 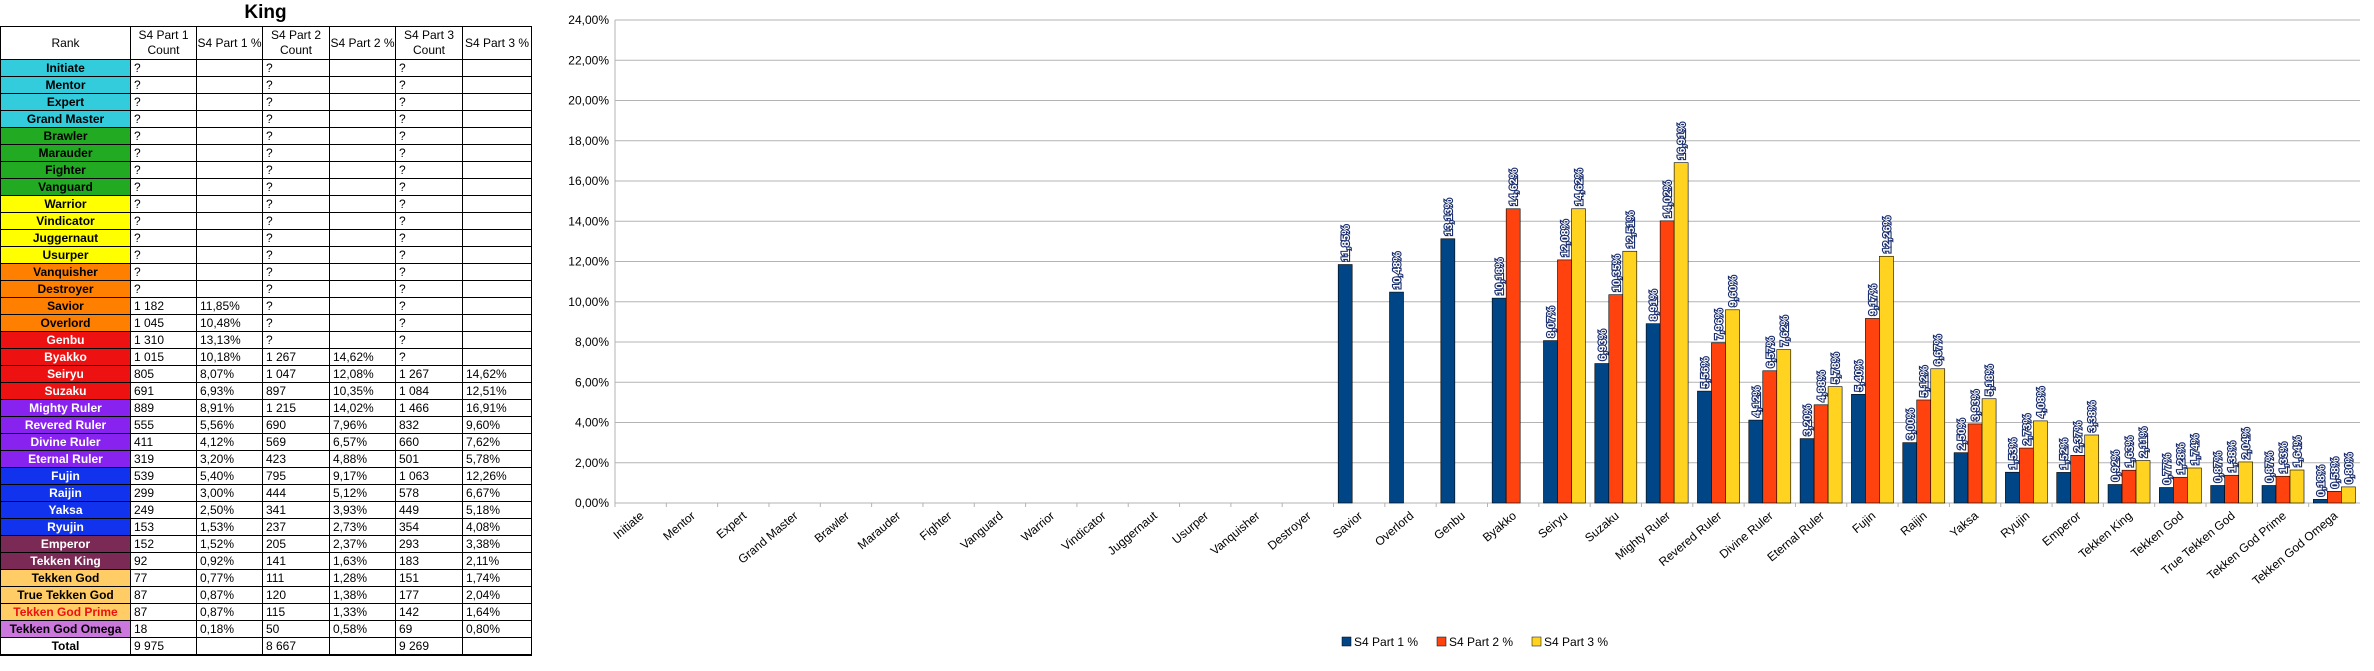 What do you see at coordinates (497, 43) in the screenshot?
I see `header-p3-pct: S4 Part 3 %` at bounding box center [497, 43].